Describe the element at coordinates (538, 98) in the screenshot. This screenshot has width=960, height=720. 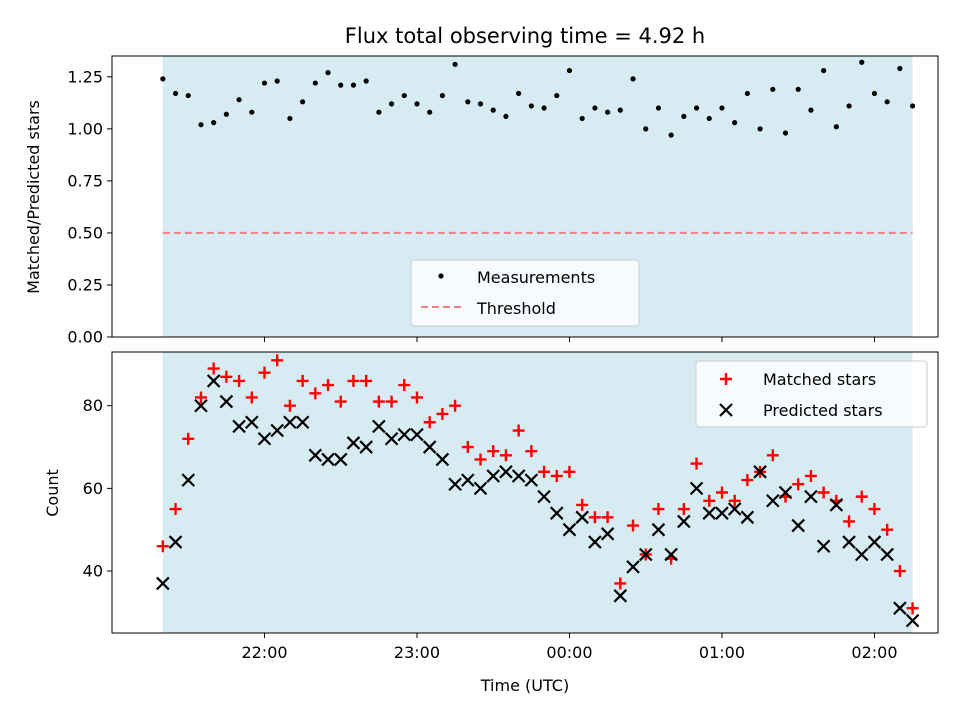
I see `measurement-points` at that location.